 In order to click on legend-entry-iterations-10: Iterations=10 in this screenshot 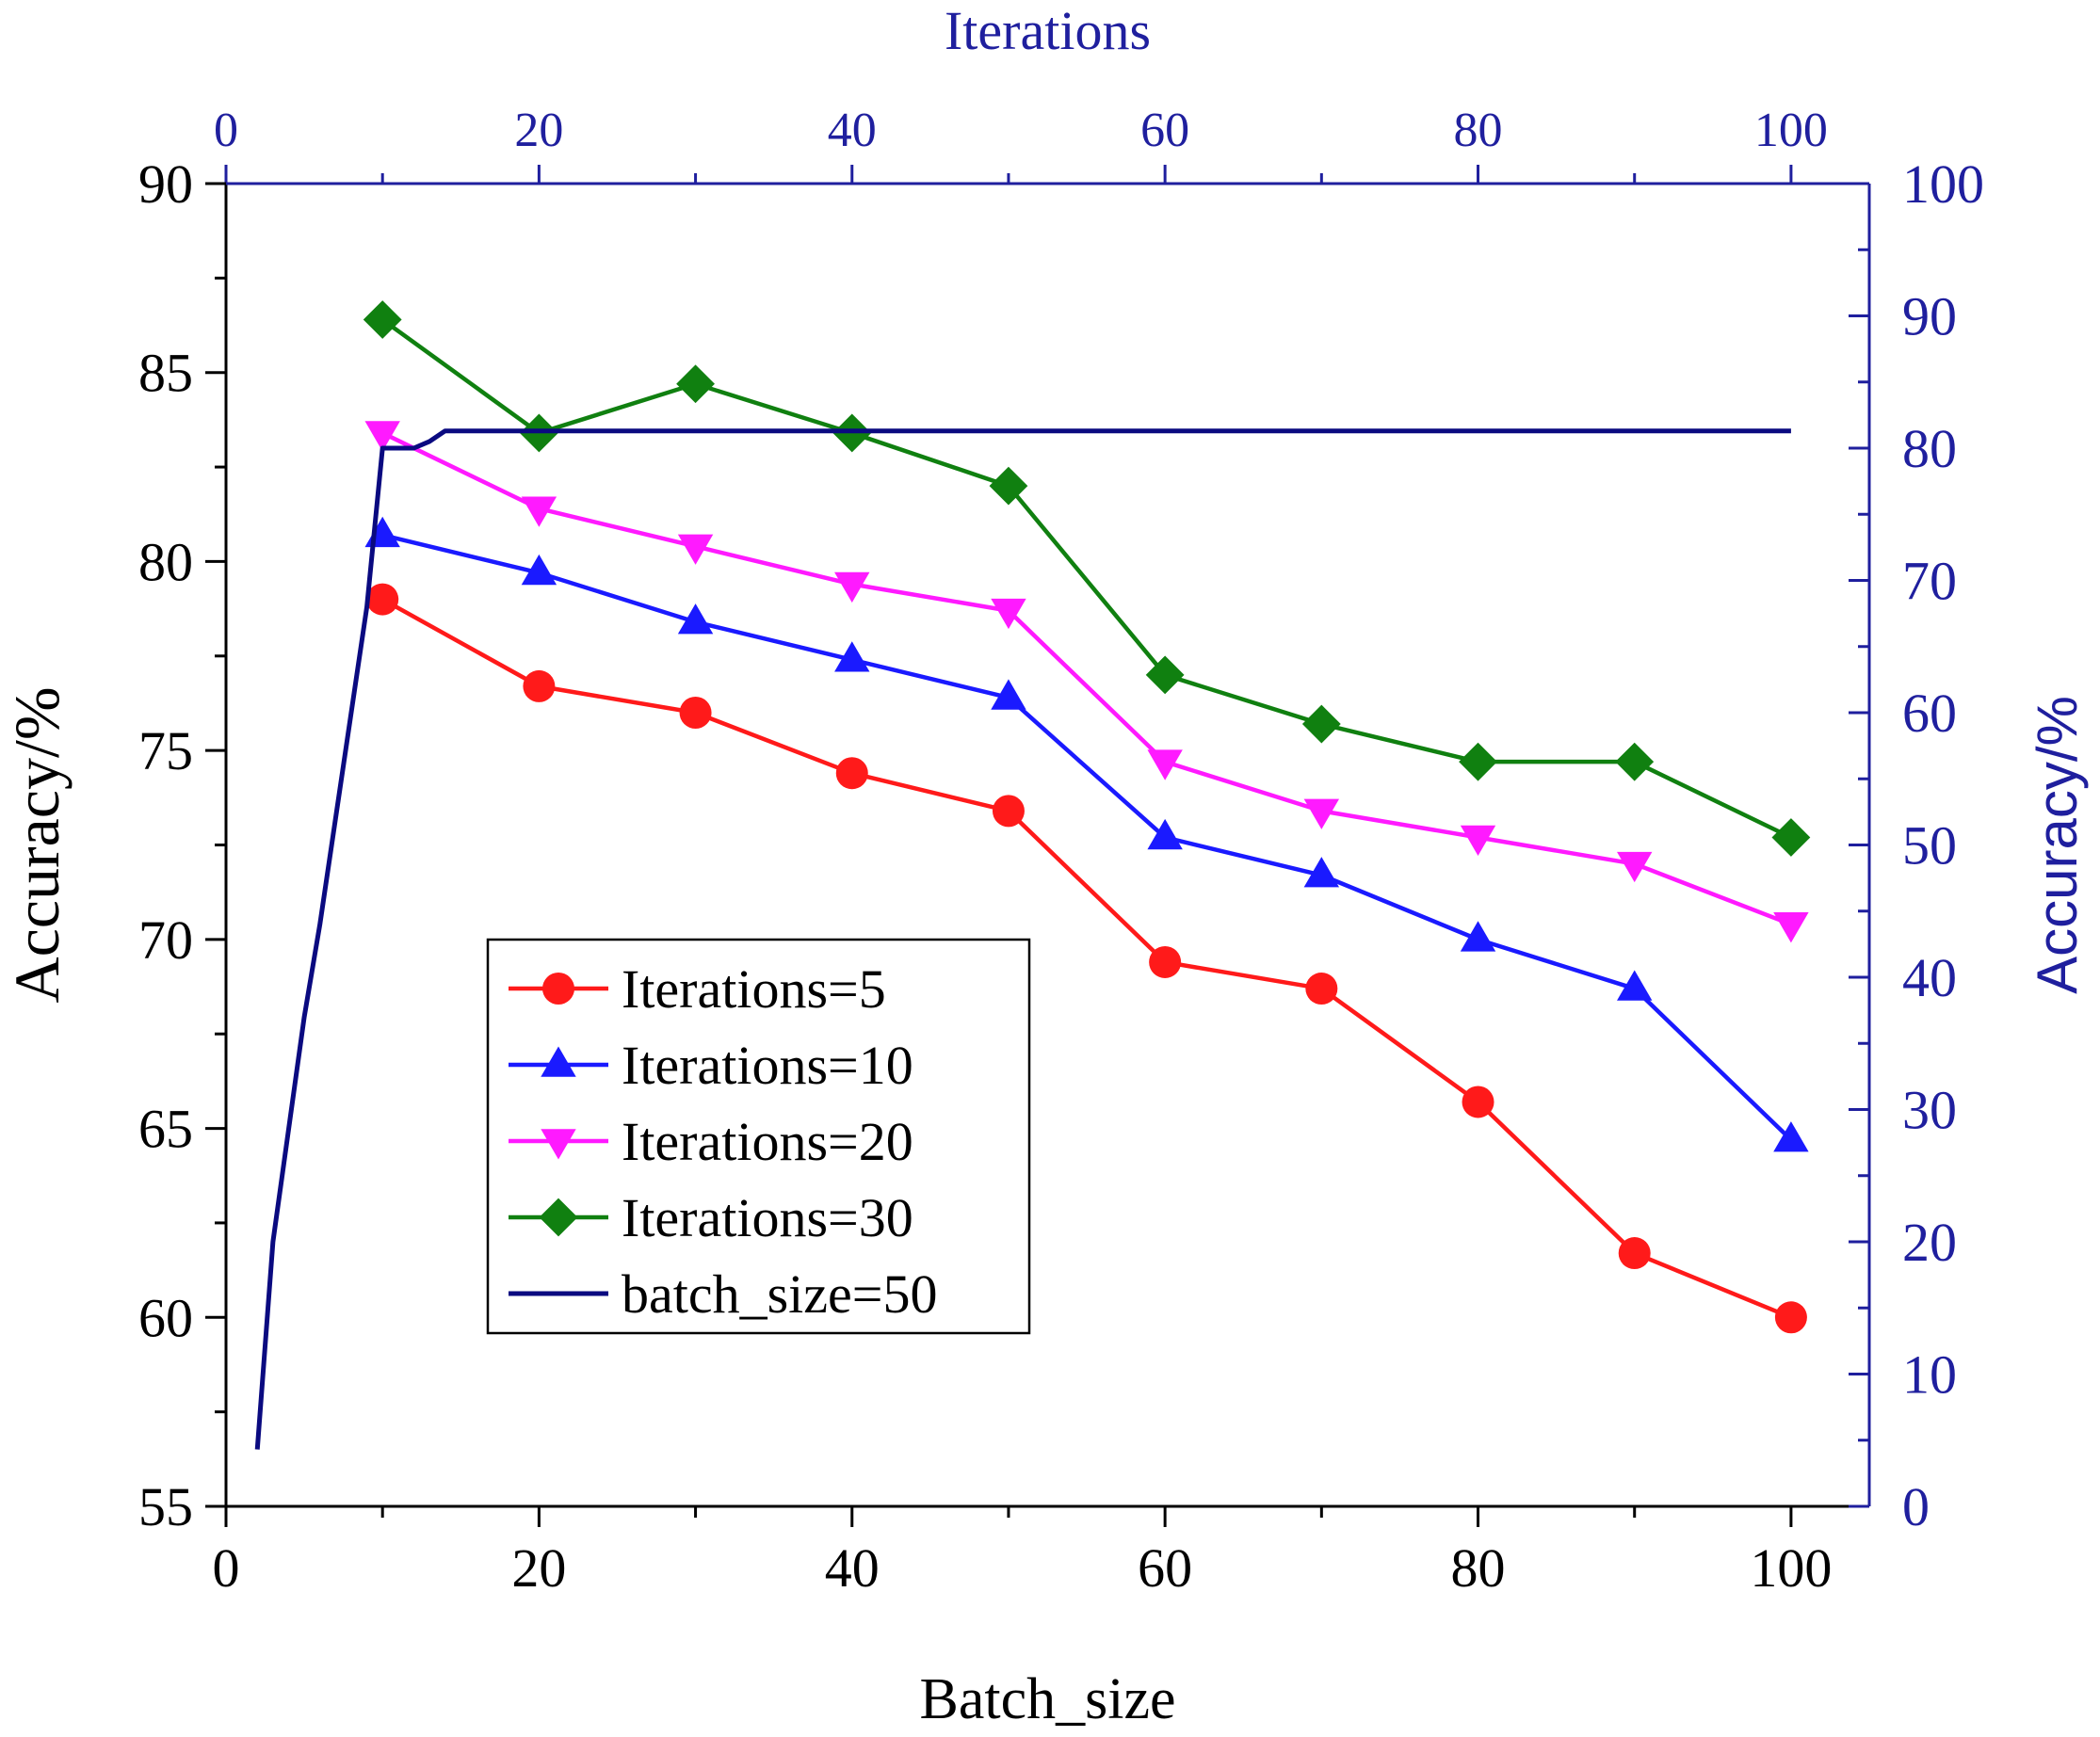, I will do `click(711, 1065)`.